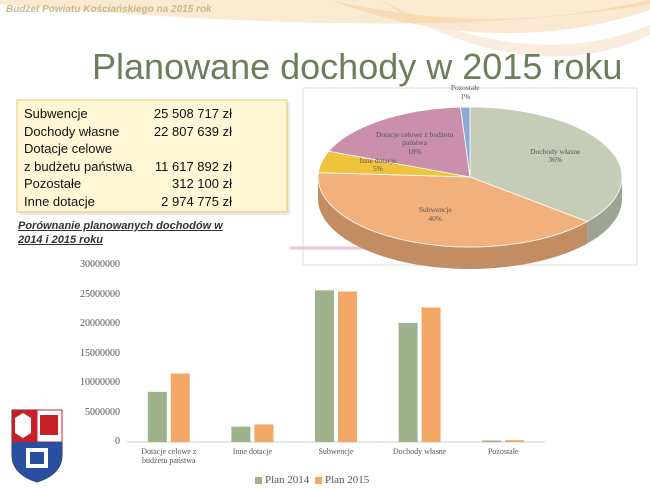 This screenshot has width=650, height=488. What do you see at coordinates (435, 210) in the screenshot?
I see `pie-label-category: Subwencje` at bounding box center [435, 210].